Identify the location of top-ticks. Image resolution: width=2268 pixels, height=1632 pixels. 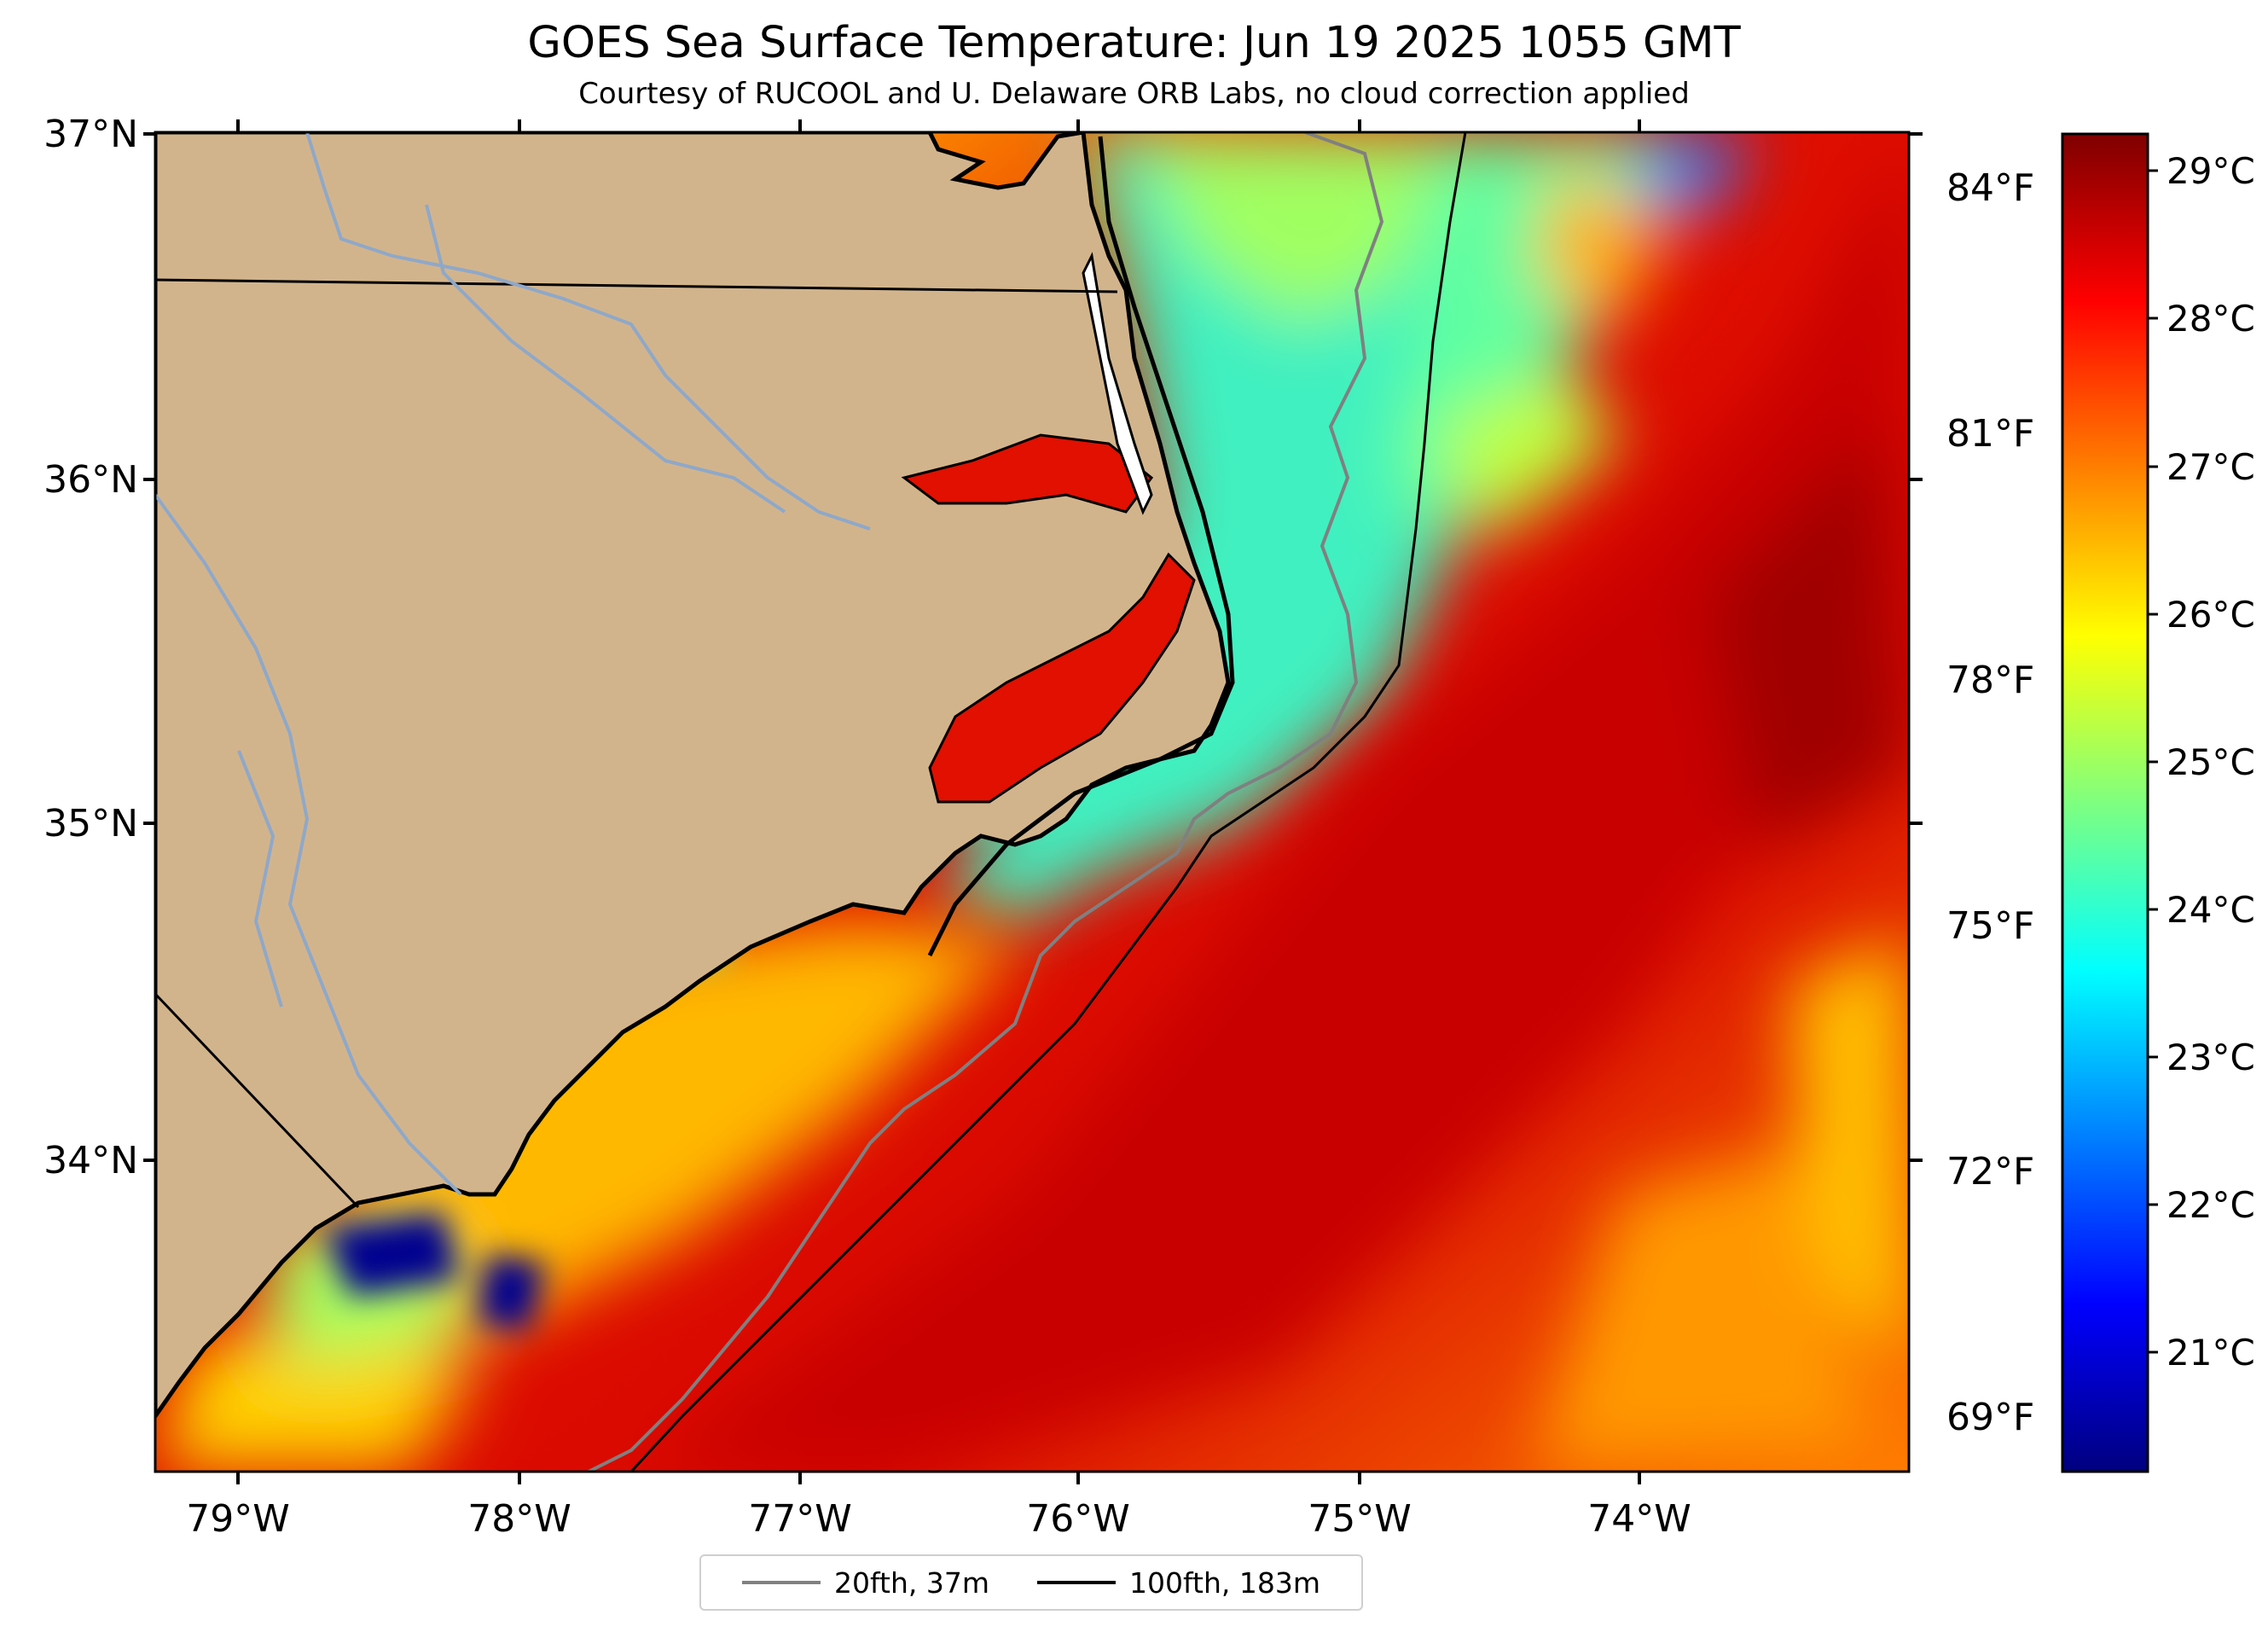
(939, 125).